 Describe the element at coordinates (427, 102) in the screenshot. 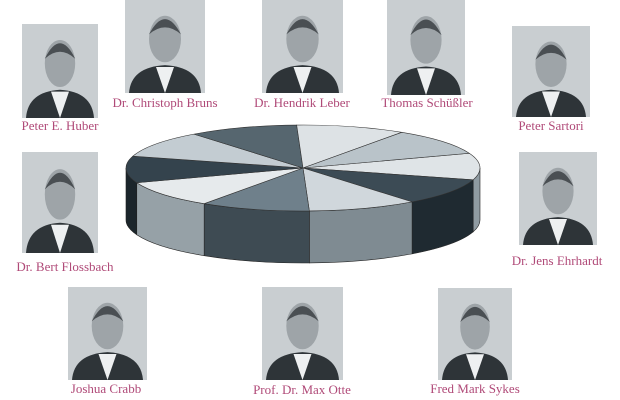

I see `person-name: Thomas Schüßler` at that location.